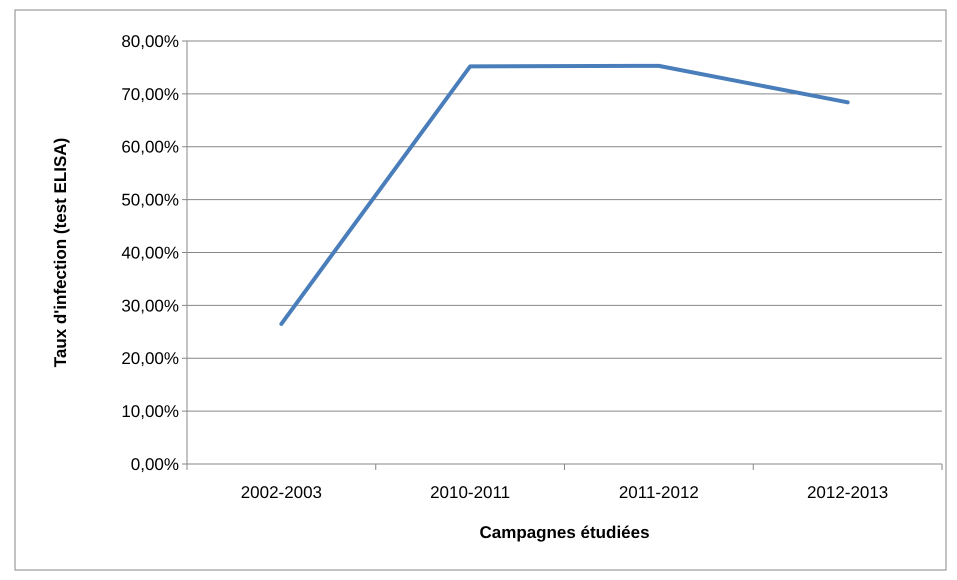  Describe the element at coordinates (150, 252) in the screenshot. I see `y-tick-label: 40,00%` at that location.